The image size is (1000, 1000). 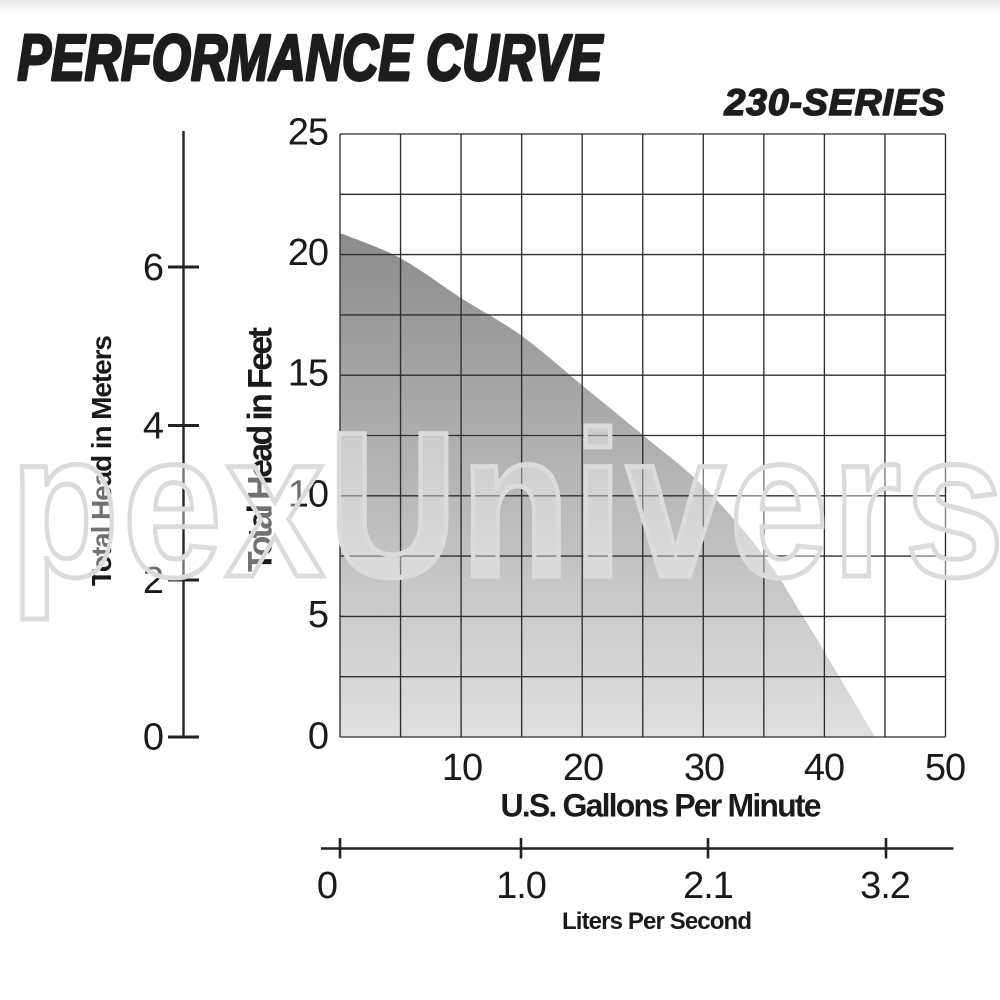 I want to click on svg-text: 2.1, so click(x=708, y=886).